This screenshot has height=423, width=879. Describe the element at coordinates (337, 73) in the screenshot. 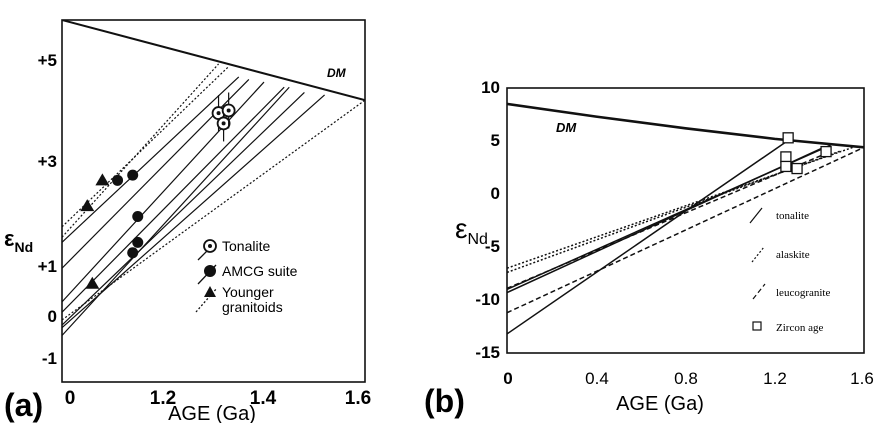

I see `dm-label-a: DM` at that location.